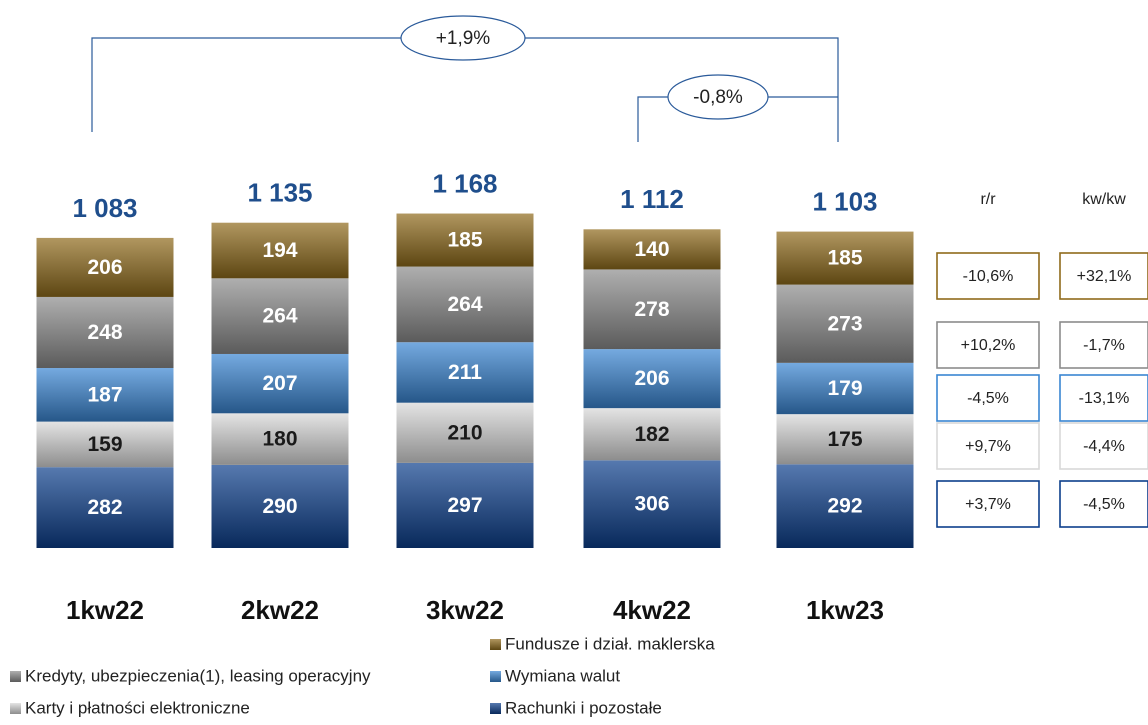 The height and width of the screenshot is (725, 1148). I want to click on x-tick-label: 1kw22, so click(105, 610).